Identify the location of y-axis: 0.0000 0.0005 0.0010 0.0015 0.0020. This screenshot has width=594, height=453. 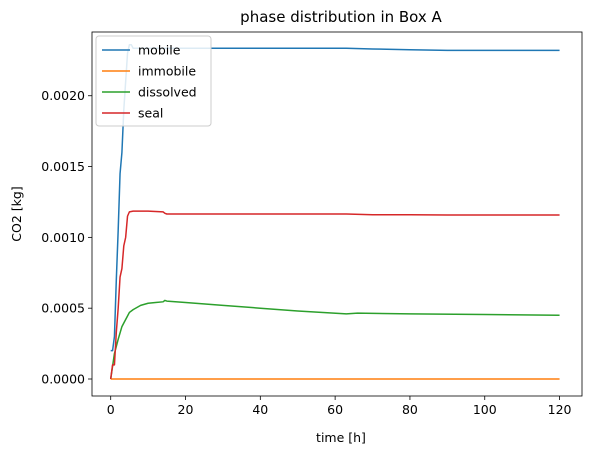
(66, 237).